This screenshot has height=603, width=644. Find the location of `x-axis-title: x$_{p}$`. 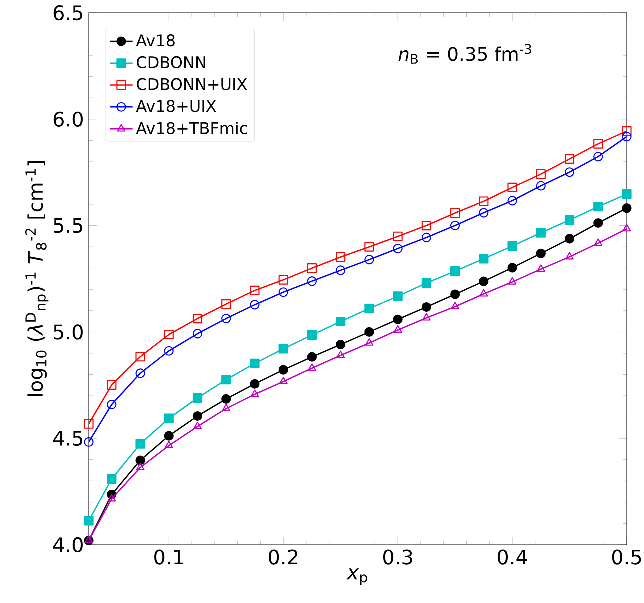

x-axis-title: x$_{p}$ is located at coordinates (357, 577).